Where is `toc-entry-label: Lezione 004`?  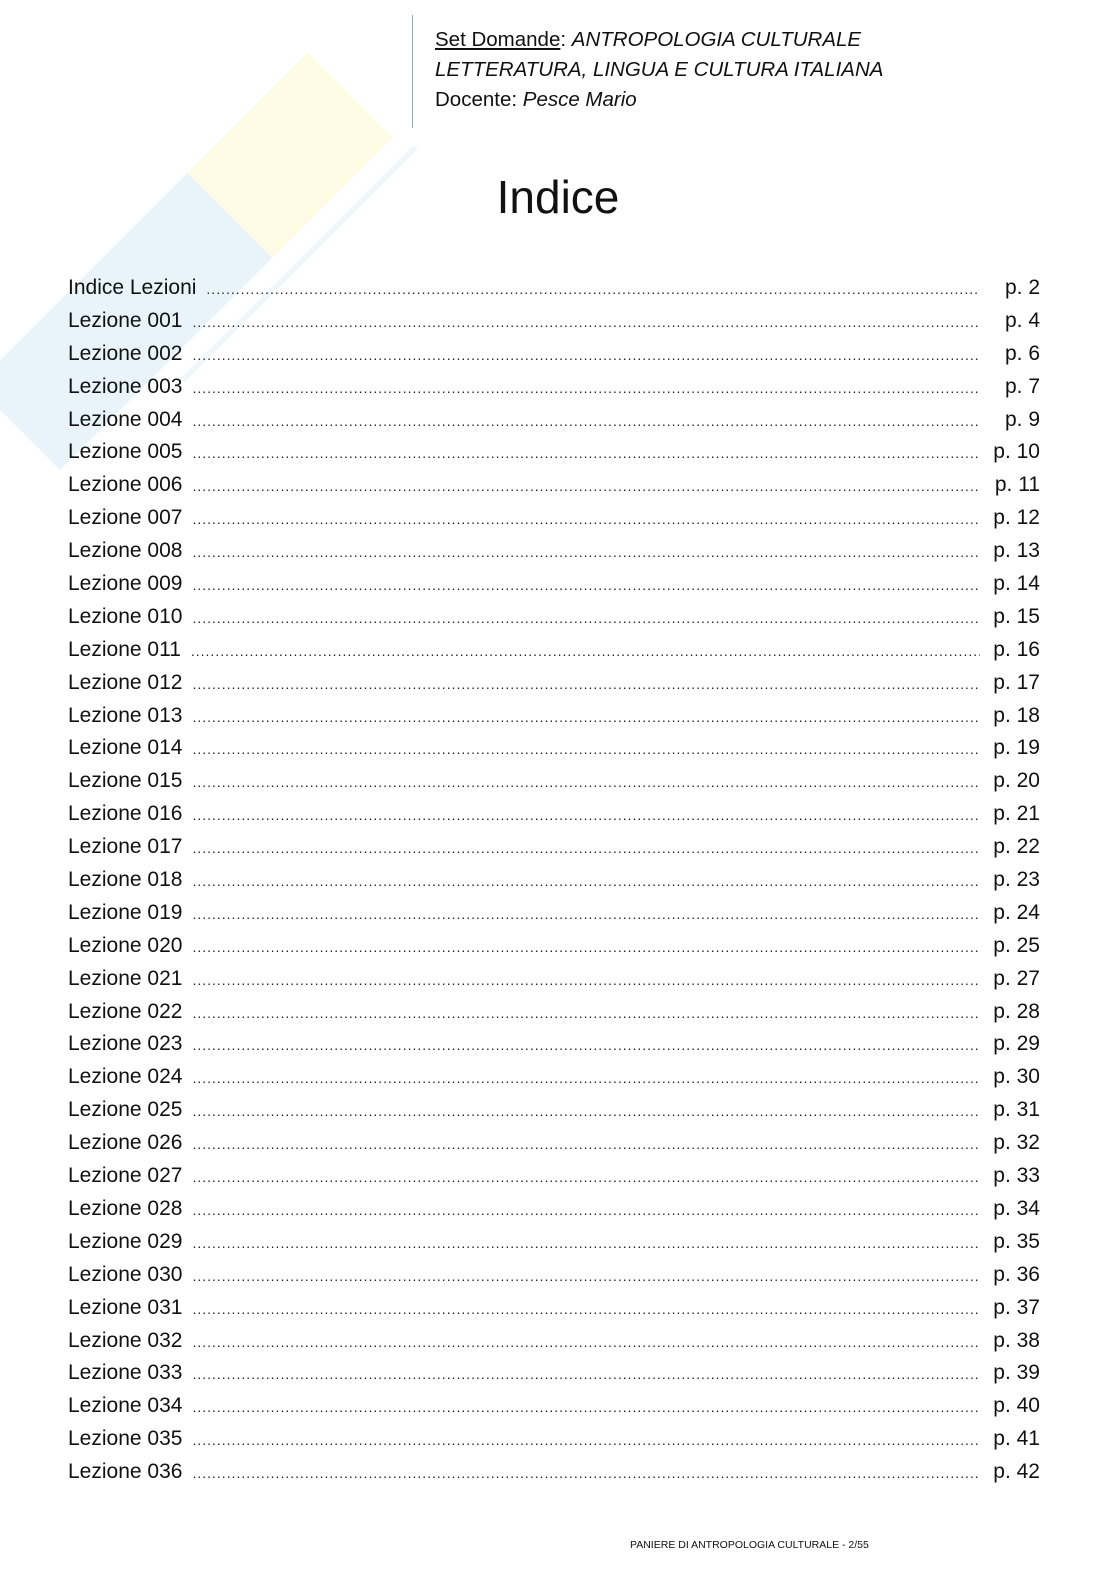 toc-entry-label: Lezione 004 is located at coordinates (125, 419).